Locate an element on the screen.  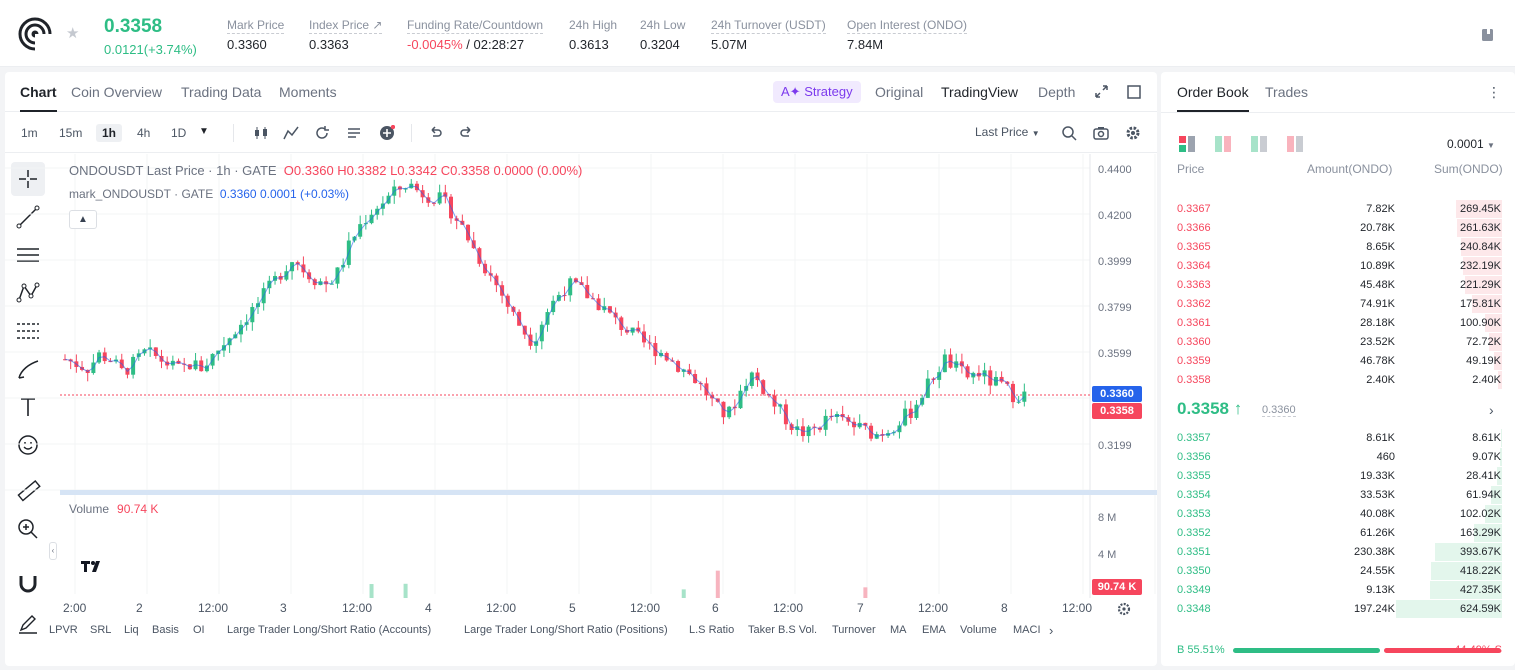
horizontal-lines-icon is located at coordinates (28, 255).